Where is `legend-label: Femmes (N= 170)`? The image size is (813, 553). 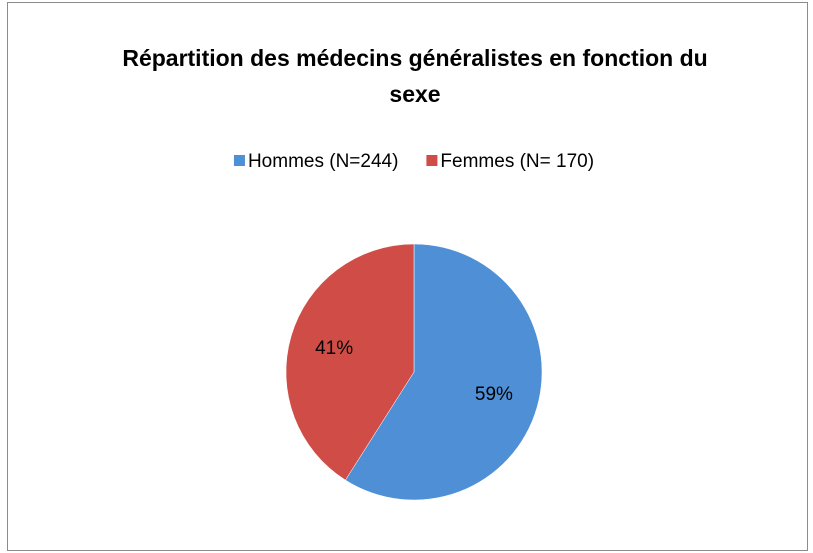
legend-label: Femmes (N= 170) is located at coordinates (517, 161).